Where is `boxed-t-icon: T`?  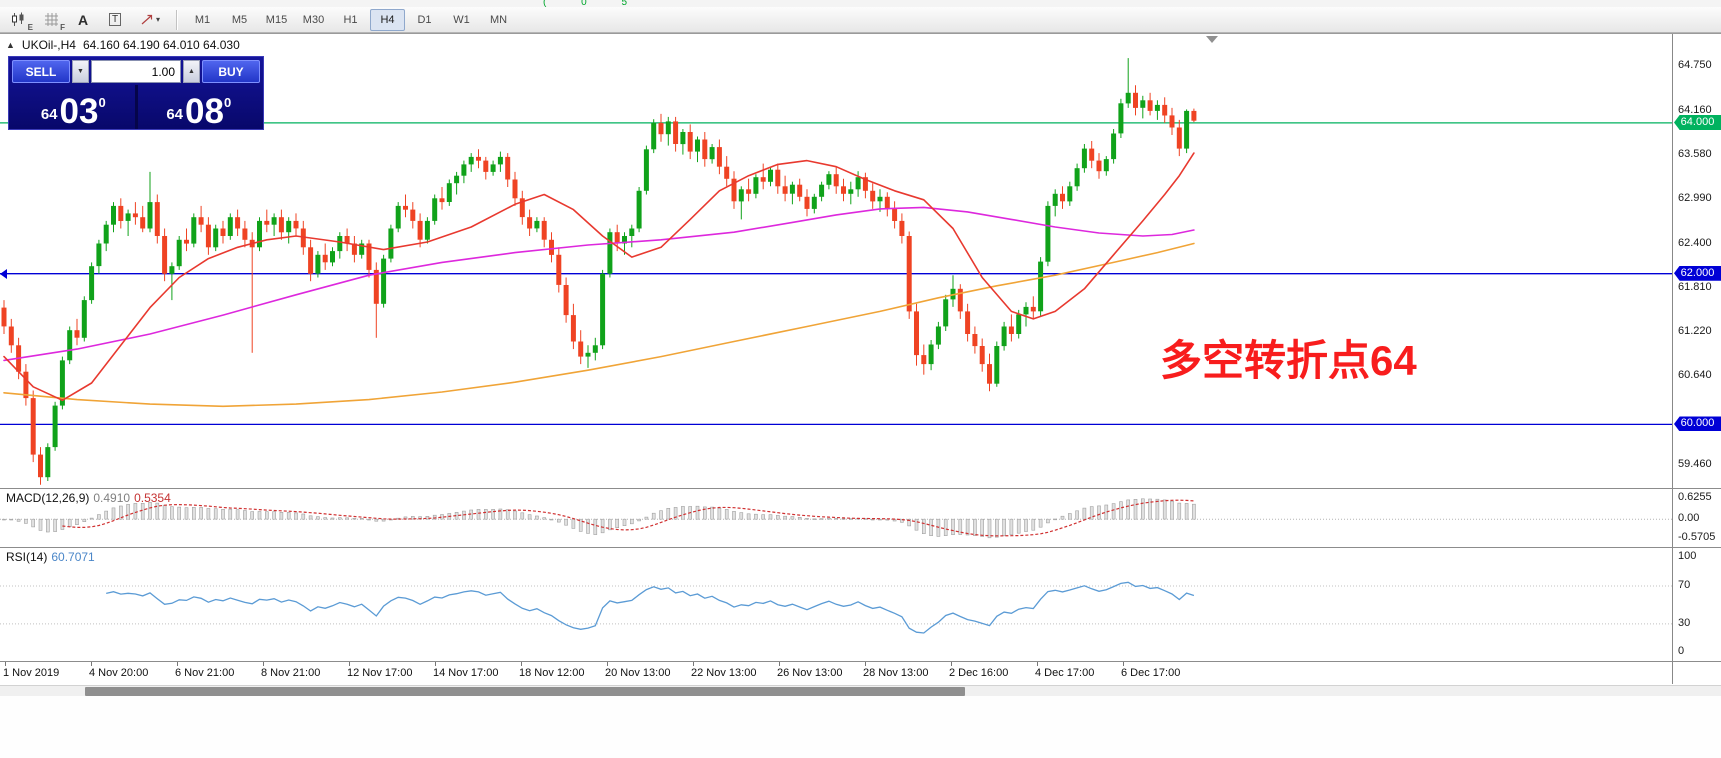
boxed-t-icon: T is located at coordinates (115, 19).